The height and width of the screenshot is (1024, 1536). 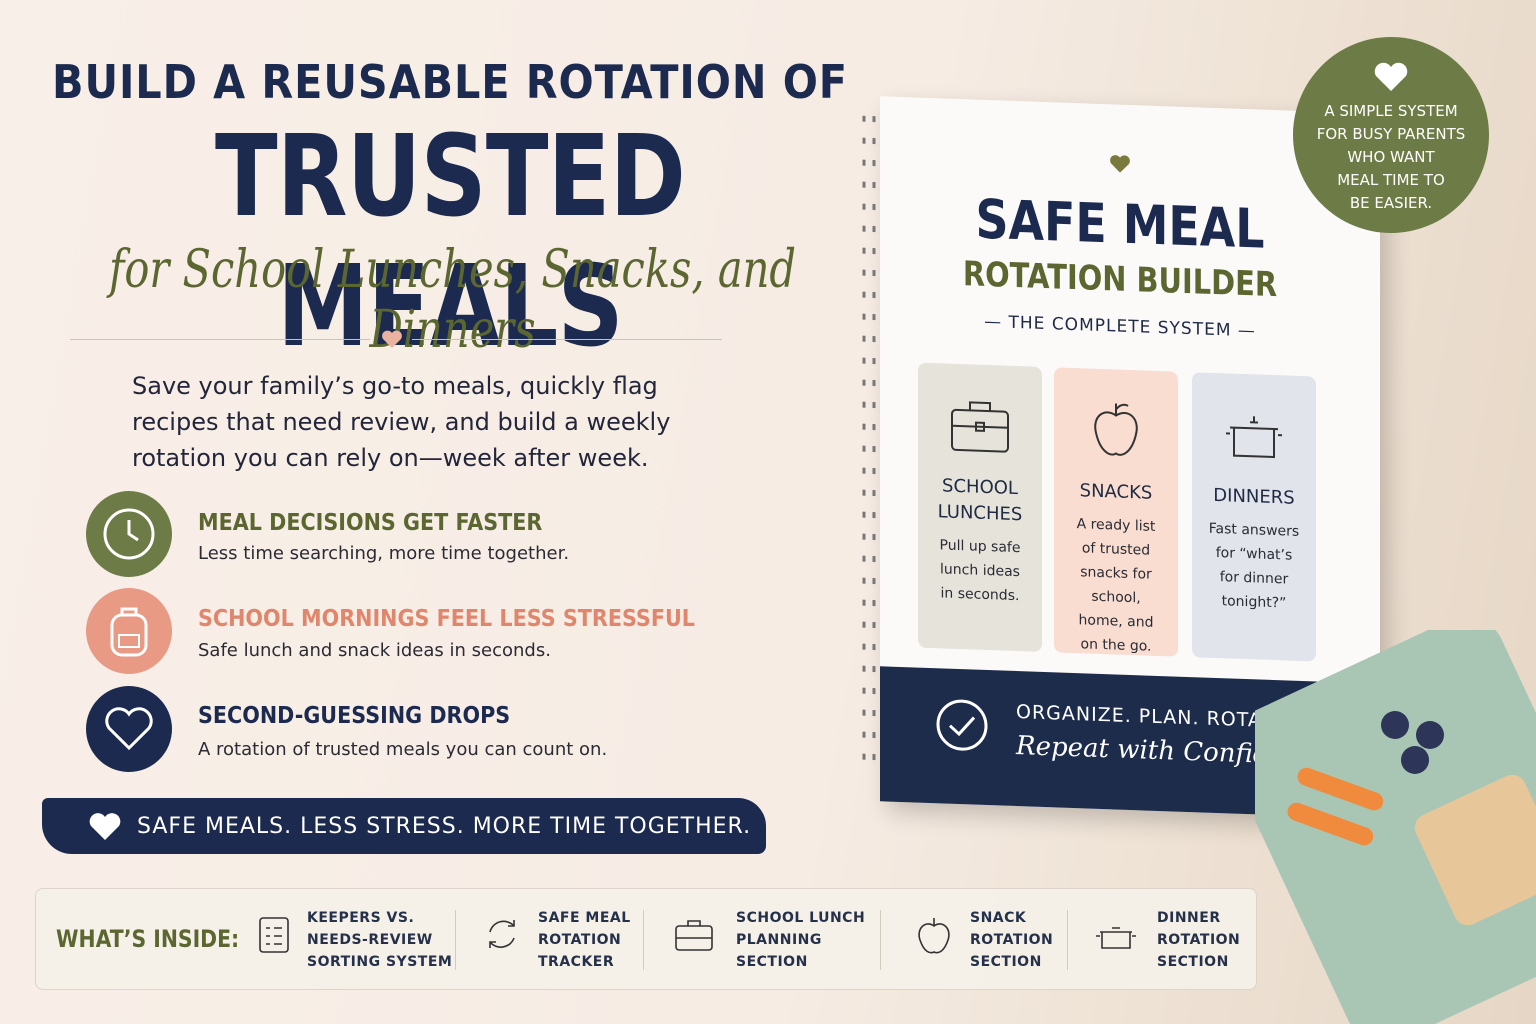 I want to click on tagline-text: THE COMPLETE SYSTEM, so click(x=1120, y=326).